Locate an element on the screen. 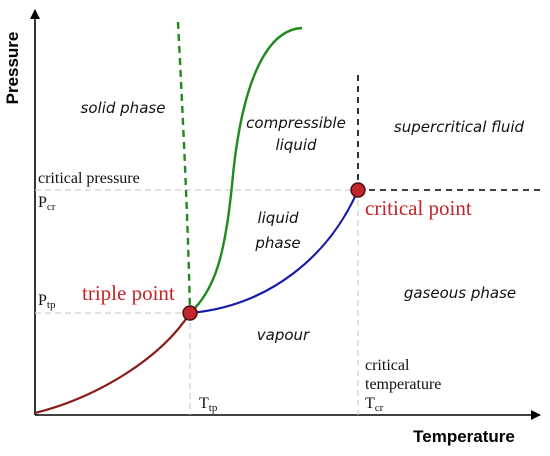 The width and height of the screenshot is (550, 456). critical-point-label: critical point is located at coordinates (418, 208).